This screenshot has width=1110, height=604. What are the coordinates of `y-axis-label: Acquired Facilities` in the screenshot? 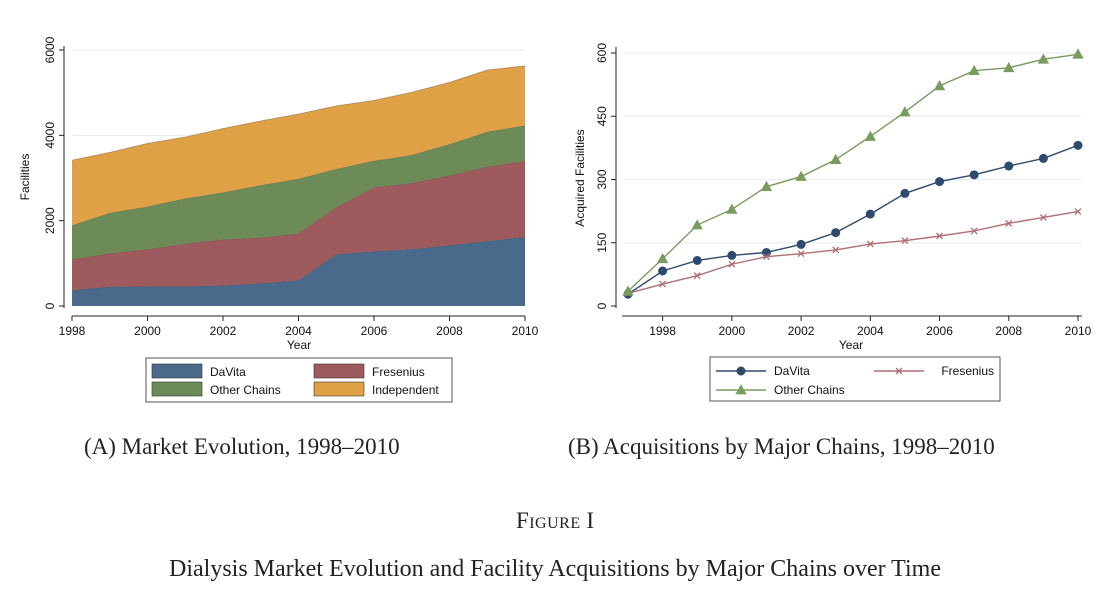 It's located at (580, 177).